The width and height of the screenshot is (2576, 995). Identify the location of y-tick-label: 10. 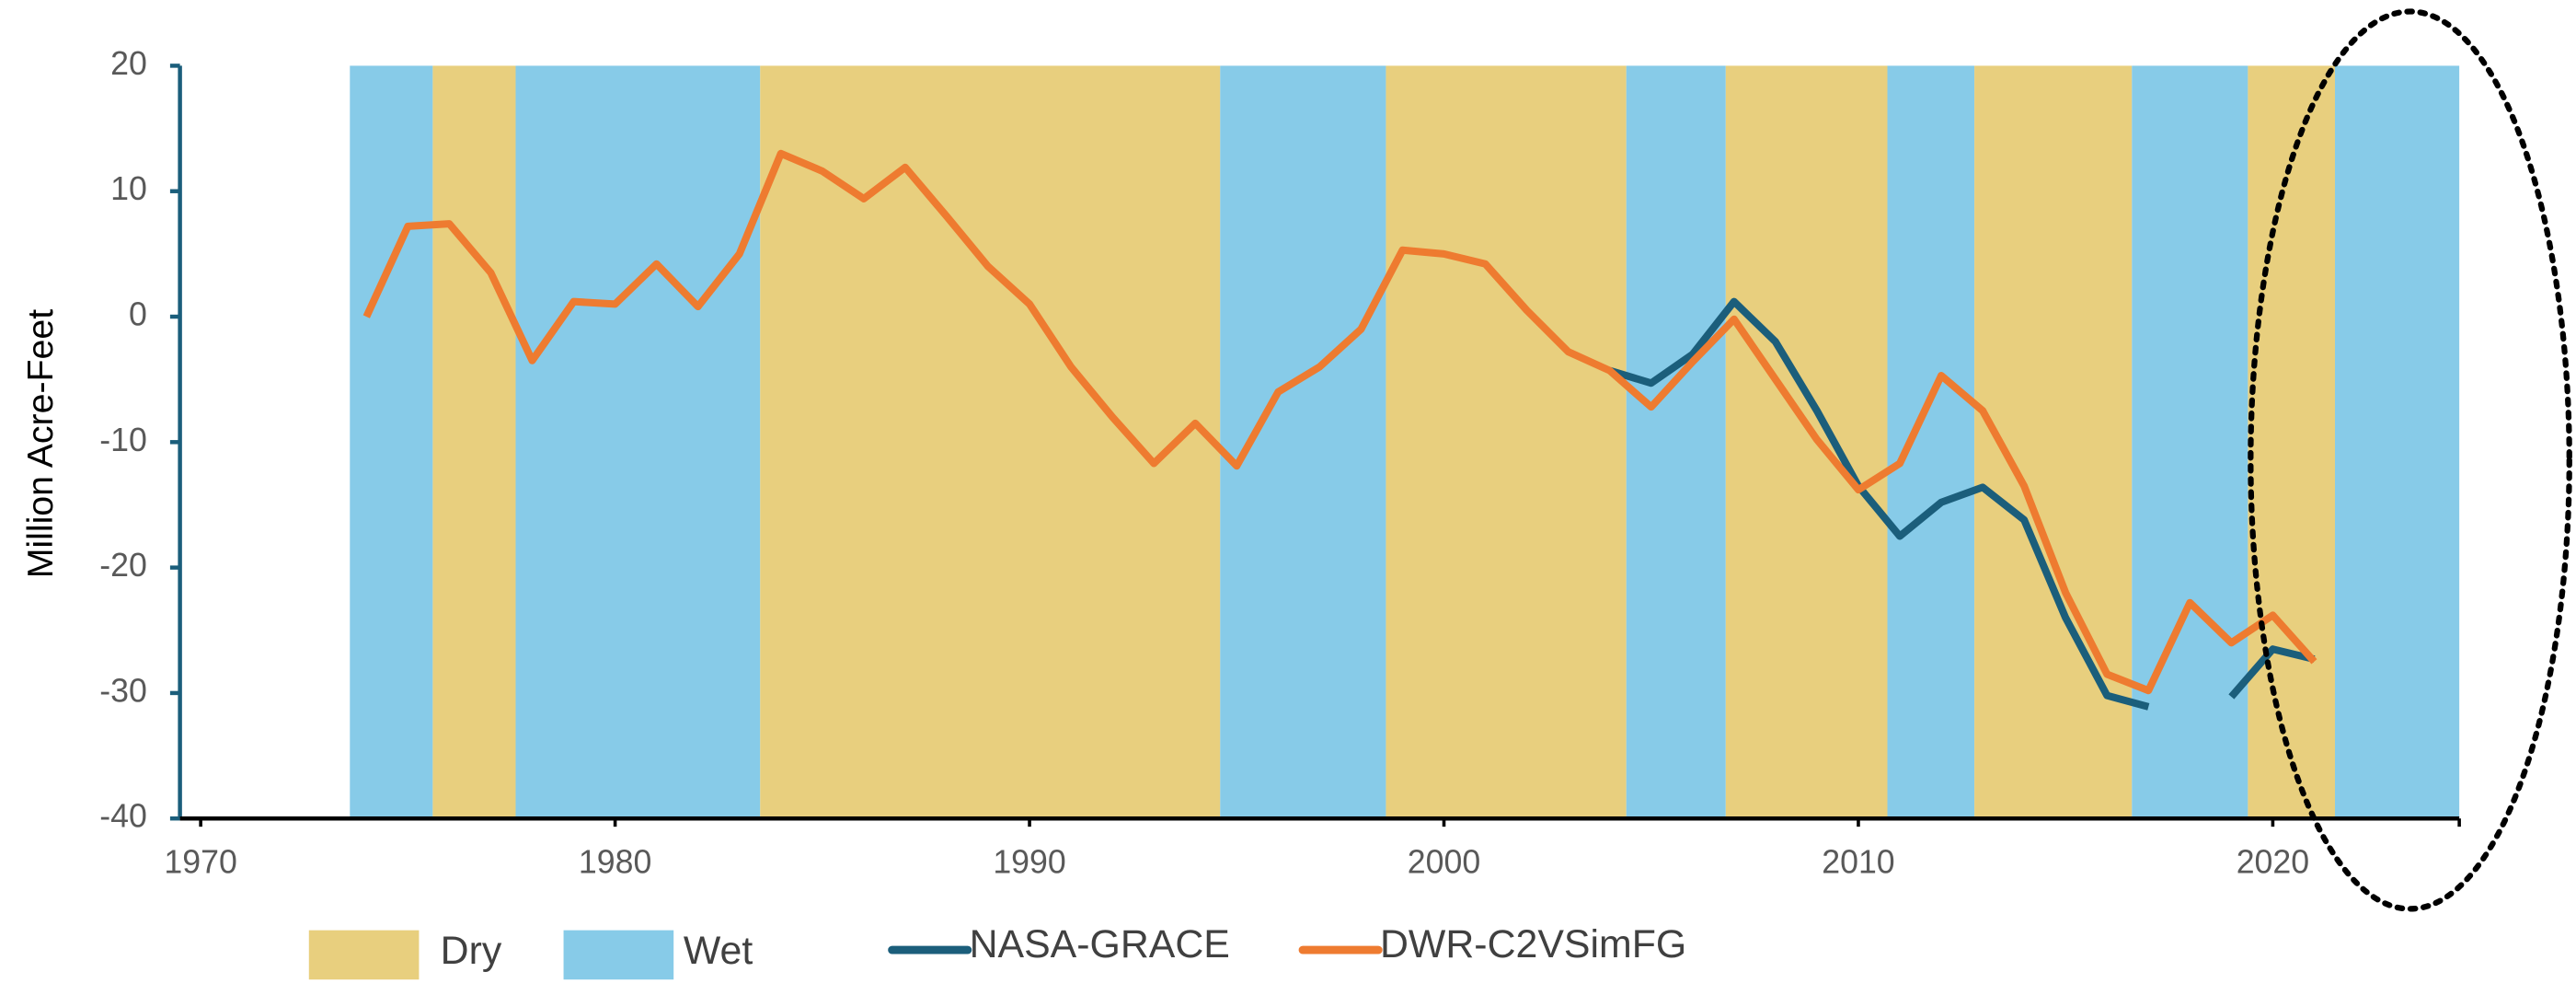
(128, 189).